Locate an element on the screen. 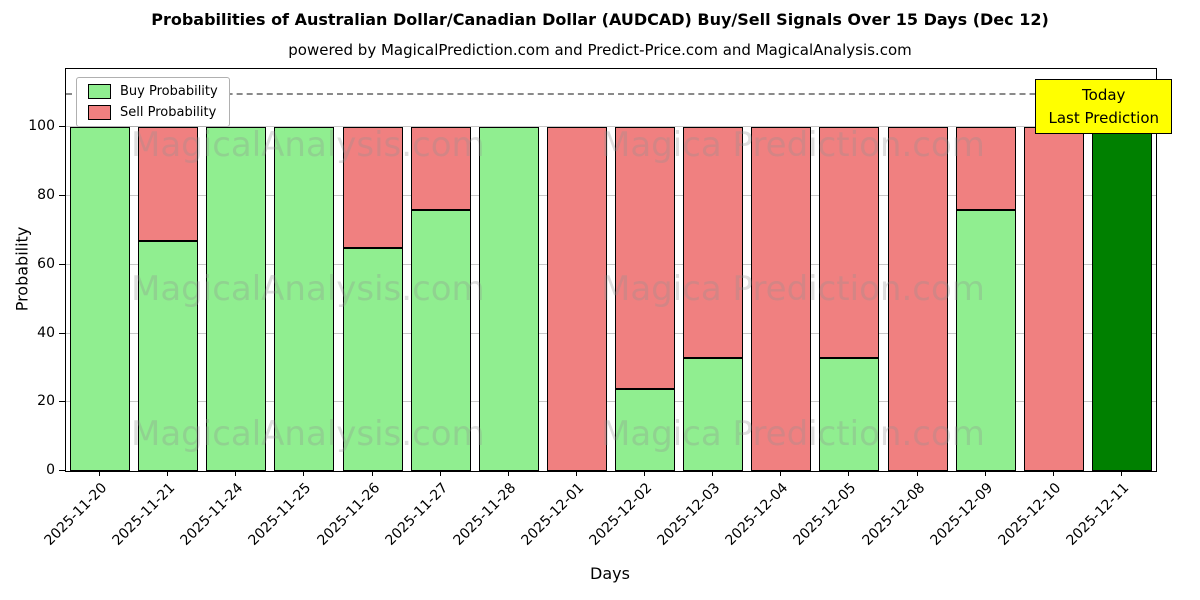 The height and width of the screenshot is (600, 1200). annotation-line-1: Today is located at coordinates (1104, 95).